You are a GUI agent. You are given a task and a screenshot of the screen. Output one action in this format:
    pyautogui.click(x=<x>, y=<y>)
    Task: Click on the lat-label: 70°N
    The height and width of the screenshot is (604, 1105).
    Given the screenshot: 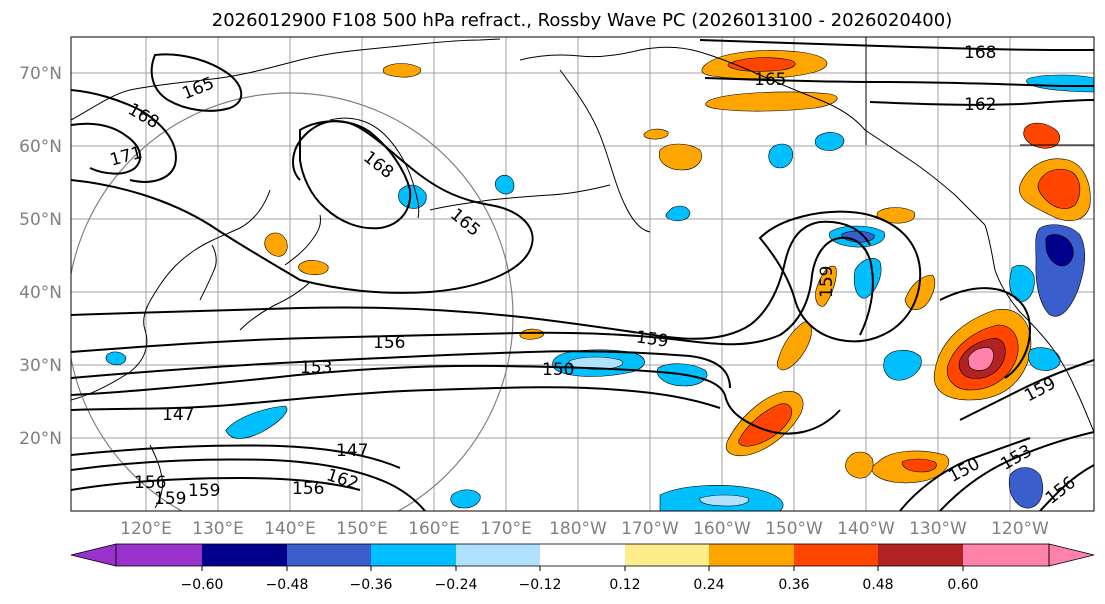 What is the action you would take?
    pyautogui.click(x=40, y=74)
    